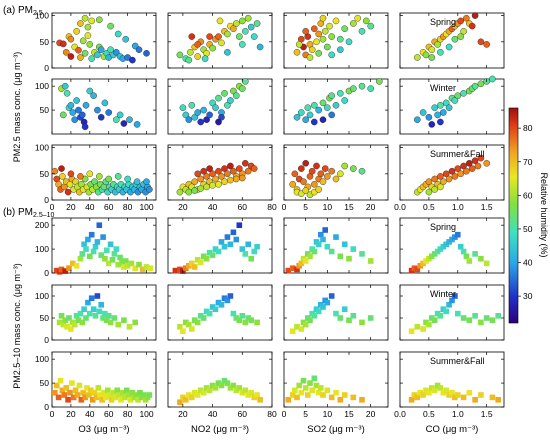 The height and width of the screenshot is (441, 550). What do you see at coordinates (96, 177) in the screenshot?
I see `panel-a-summerfall-o3: 0 50 100 0 20 40 60 80 100` at bounding box center [96, 177].